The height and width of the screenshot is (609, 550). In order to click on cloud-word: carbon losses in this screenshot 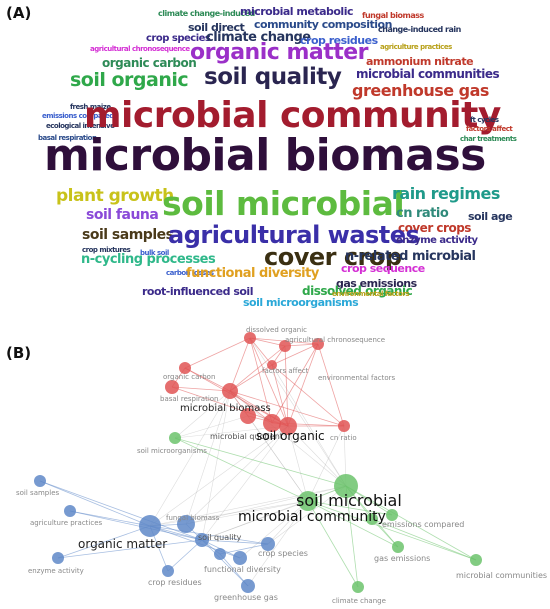, I will do `click(190, 273)`.